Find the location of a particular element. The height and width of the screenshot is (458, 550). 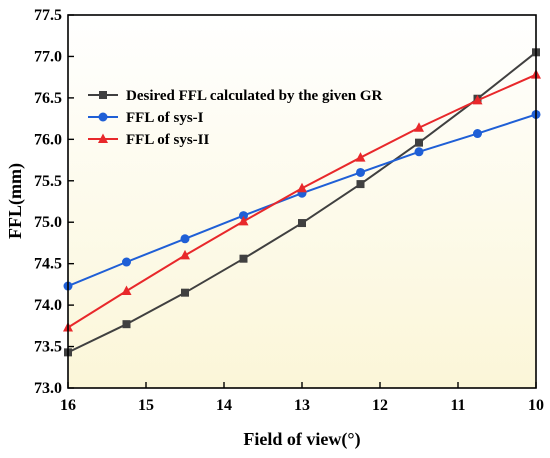

legend-item: FFL of sys-II is located at coordinates (149, 140).